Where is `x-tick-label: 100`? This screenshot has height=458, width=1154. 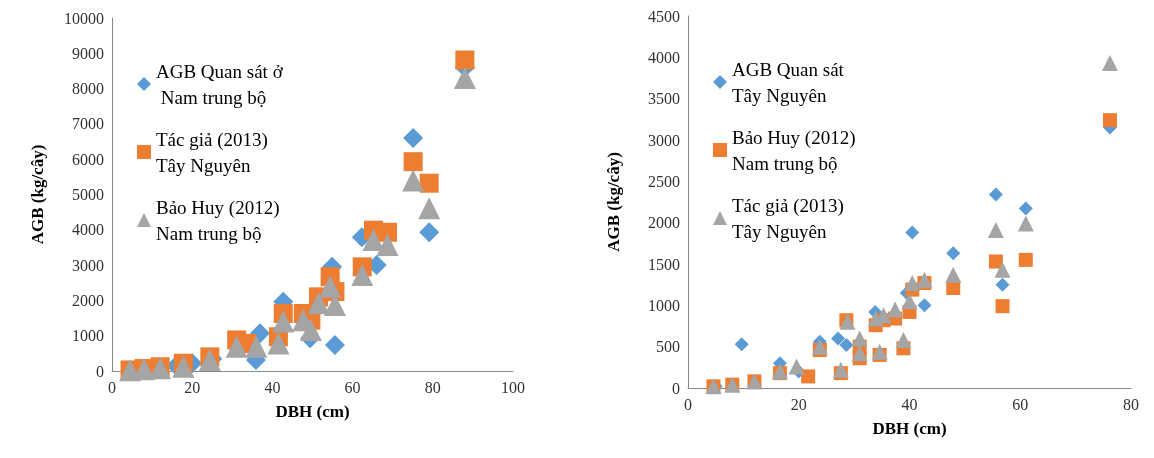
x-tick-label: 100 is located at coordinates (513, 387).